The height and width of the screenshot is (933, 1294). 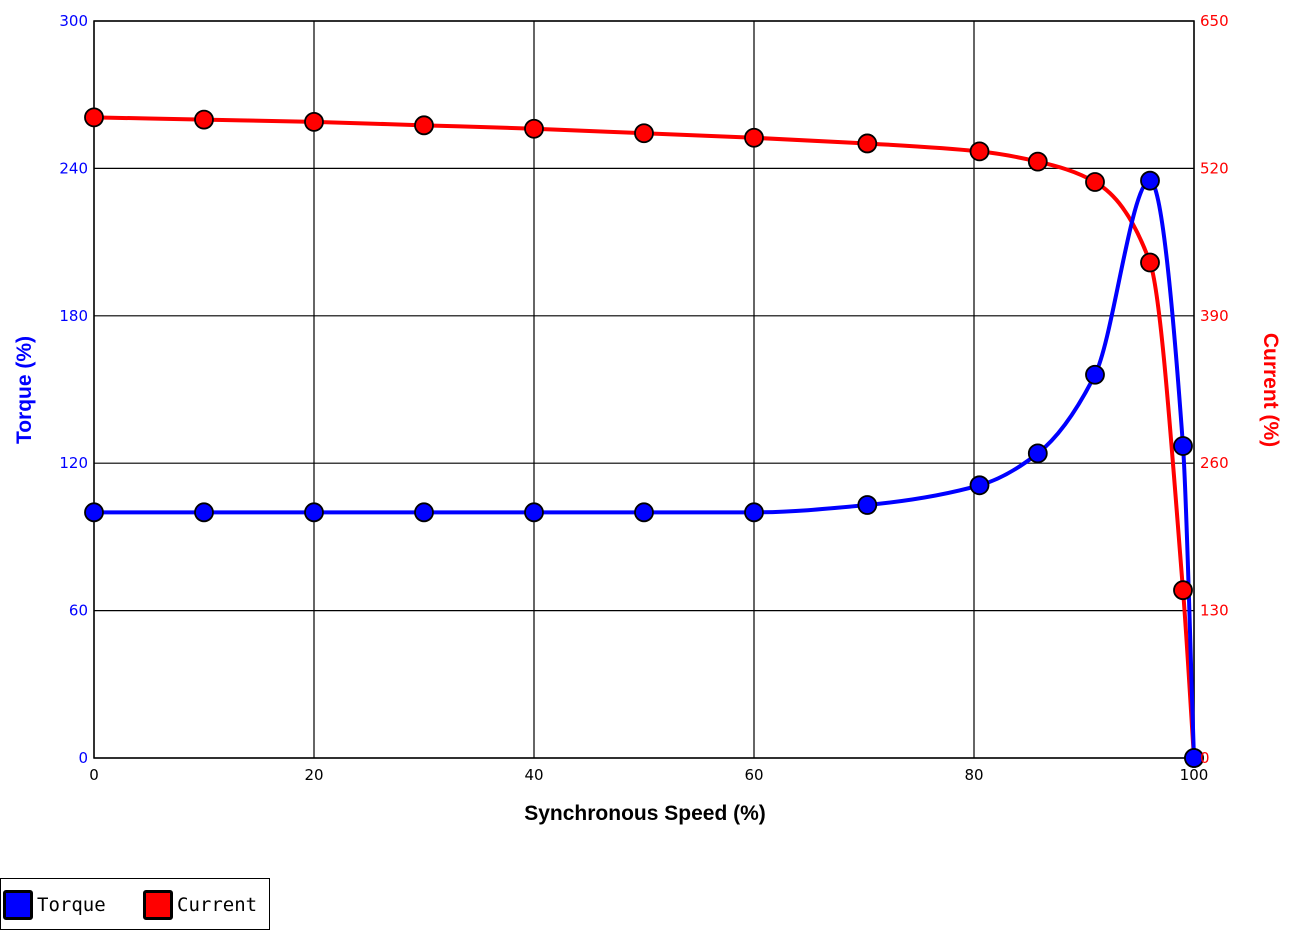 I want to click on y-tick-label-right: 390, so click(x=1214, y=316).